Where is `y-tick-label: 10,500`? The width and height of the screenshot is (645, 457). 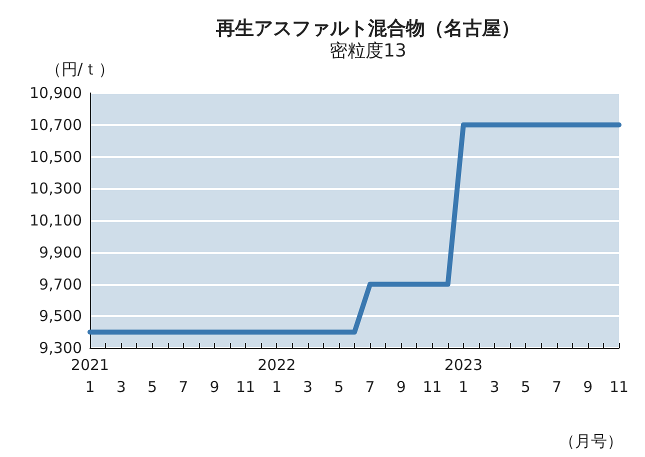 y-tick-label: 10,500 is located at coordinates (56, 157).